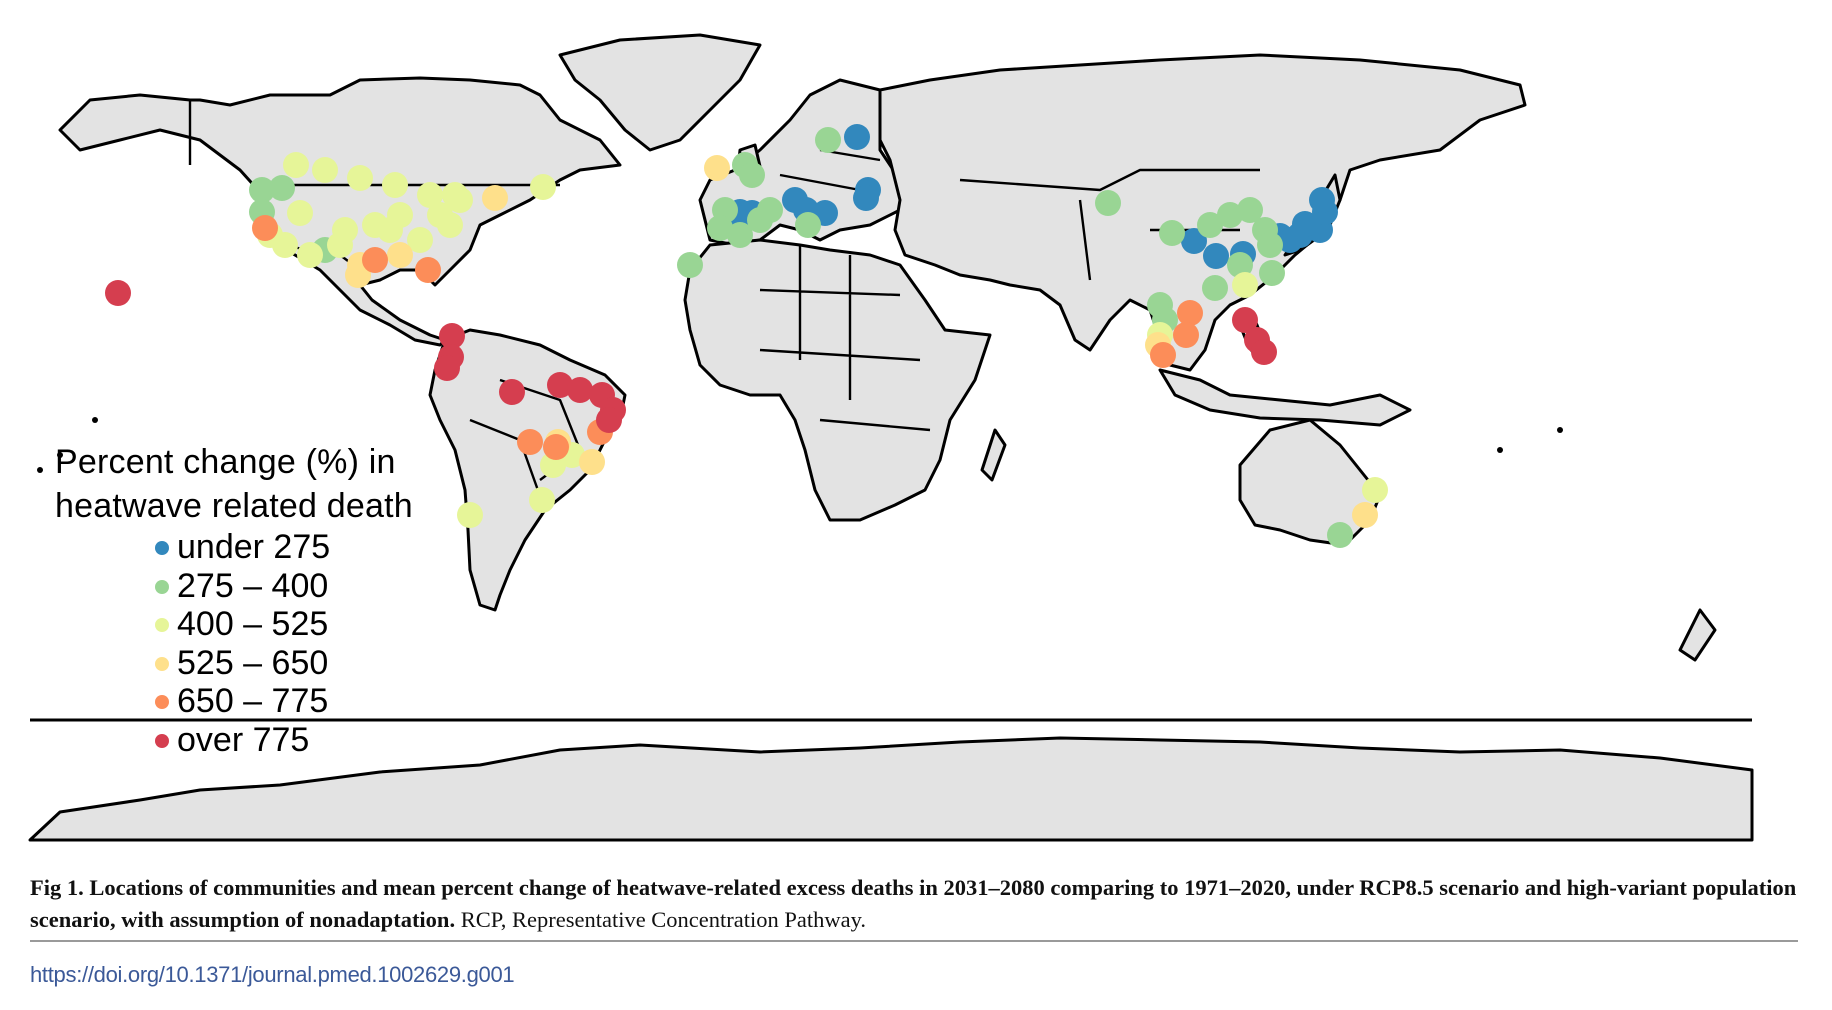 This screenshot has width=1832, height=1010. I want to click on legend-item-over-775: over 775, so click(284, 740).